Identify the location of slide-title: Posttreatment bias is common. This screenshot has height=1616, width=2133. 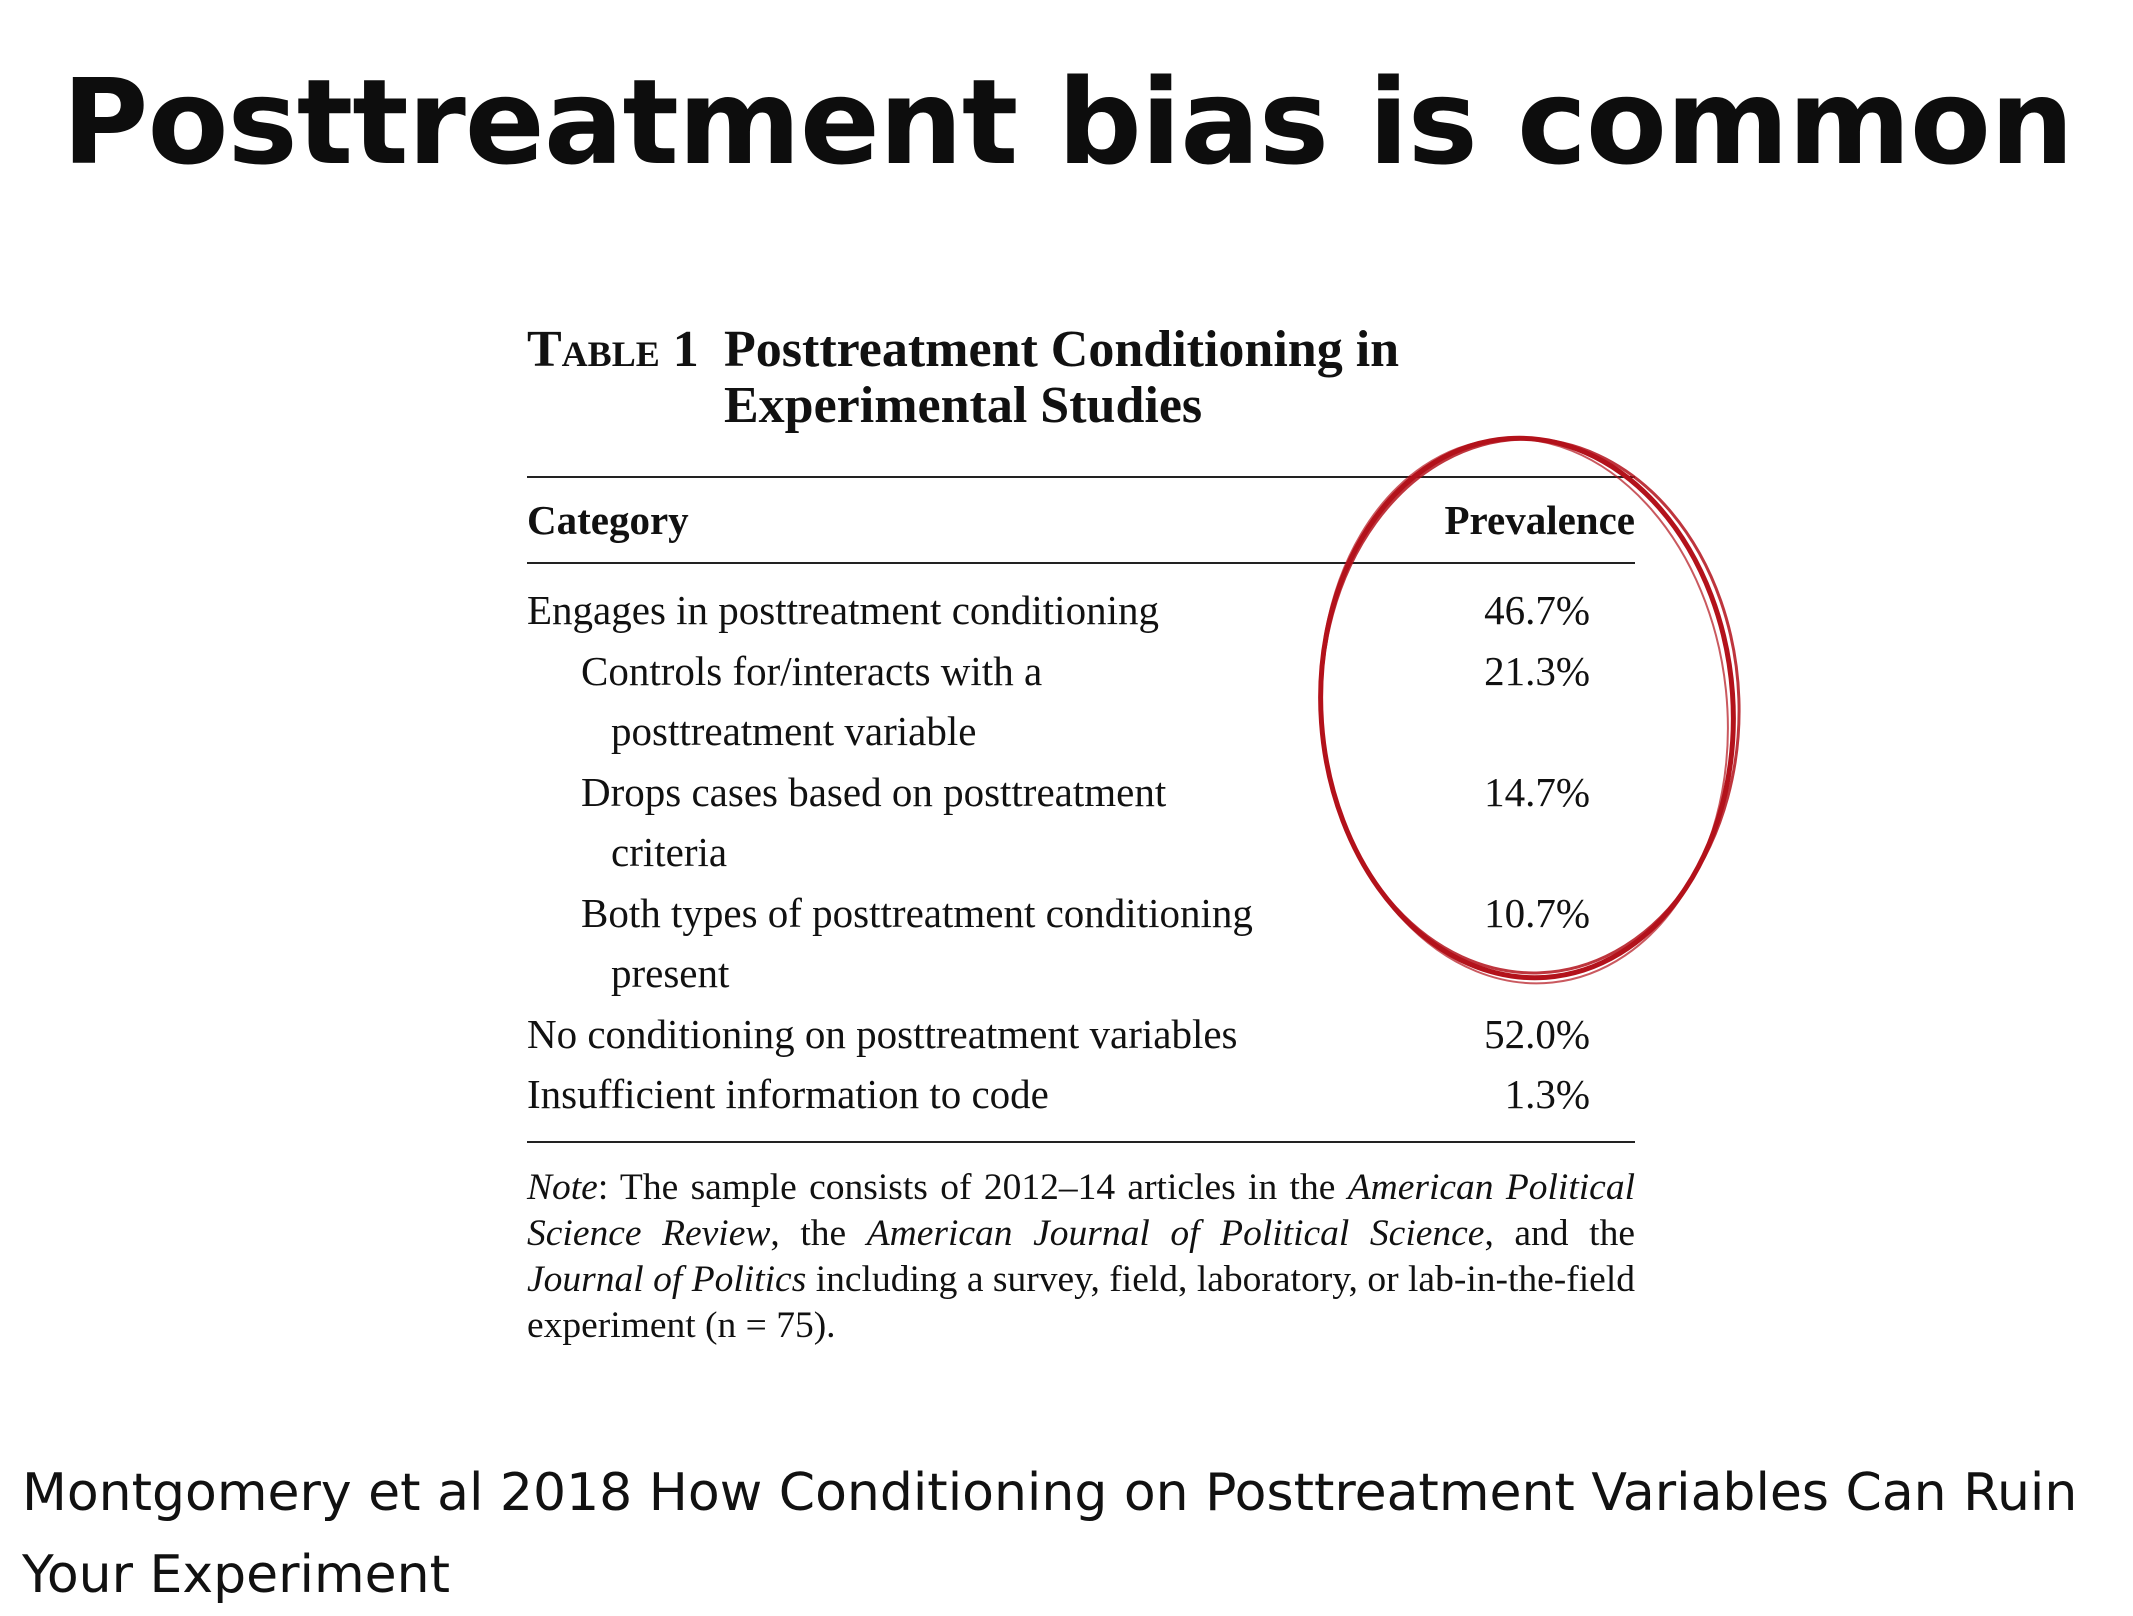
(1068, 122).